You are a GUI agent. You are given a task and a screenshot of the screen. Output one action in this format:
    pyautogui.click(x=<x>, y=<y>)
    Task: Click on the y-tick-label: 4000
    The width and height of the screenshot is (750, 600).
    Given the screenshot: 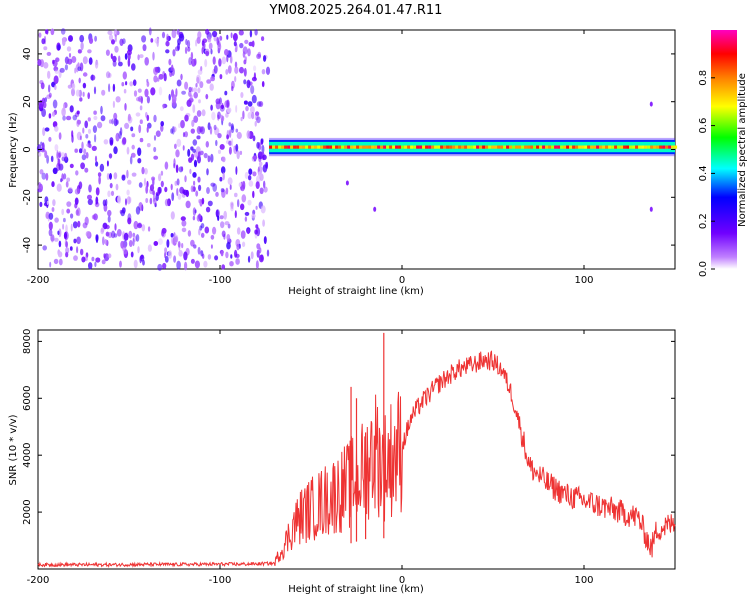 What is the action you would take?
    pyautogui.click(x=27, y=454)
    